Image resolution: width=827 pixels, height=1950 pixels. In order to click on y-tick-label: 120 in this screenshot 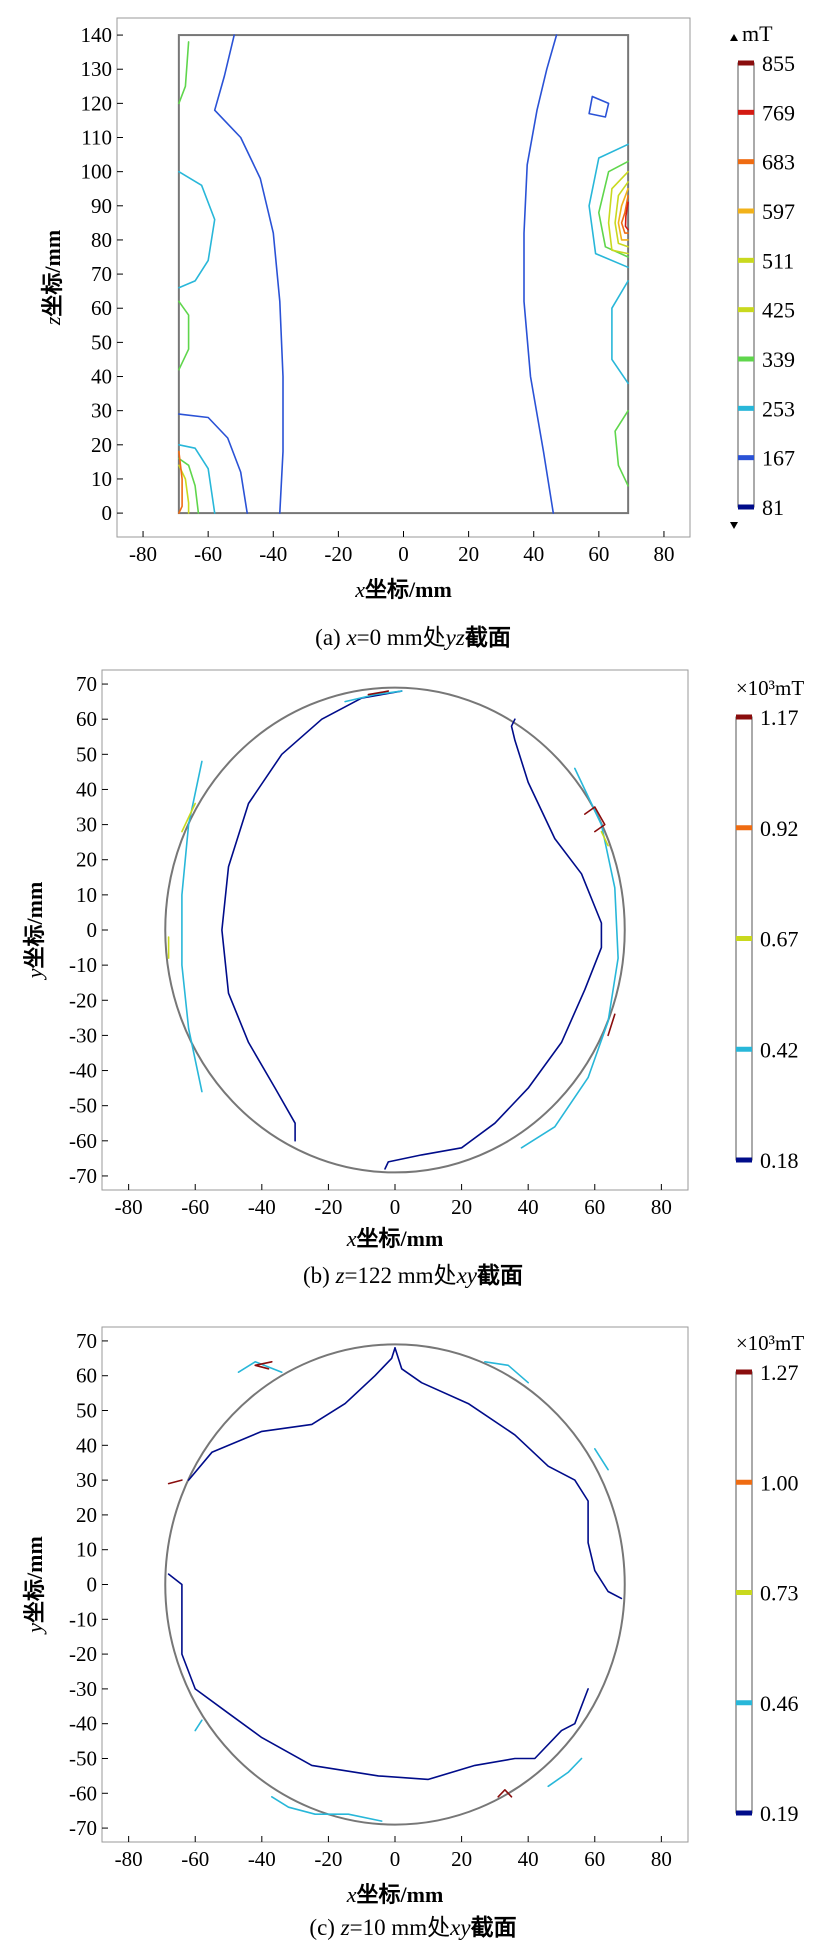, I will do `click(97, 103)`.